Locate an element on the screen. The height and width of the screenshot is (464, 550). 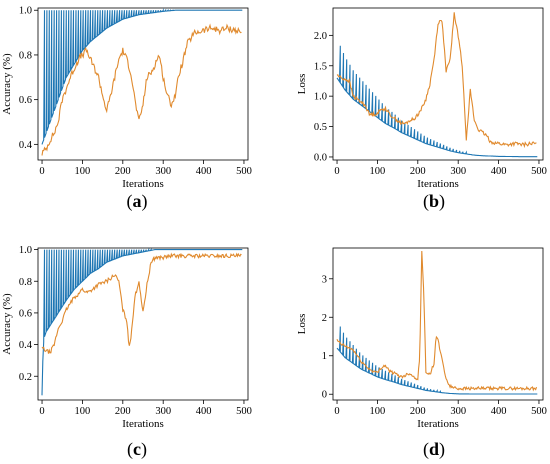
panel-label-a: (a) is located at coordinates (137, 201).